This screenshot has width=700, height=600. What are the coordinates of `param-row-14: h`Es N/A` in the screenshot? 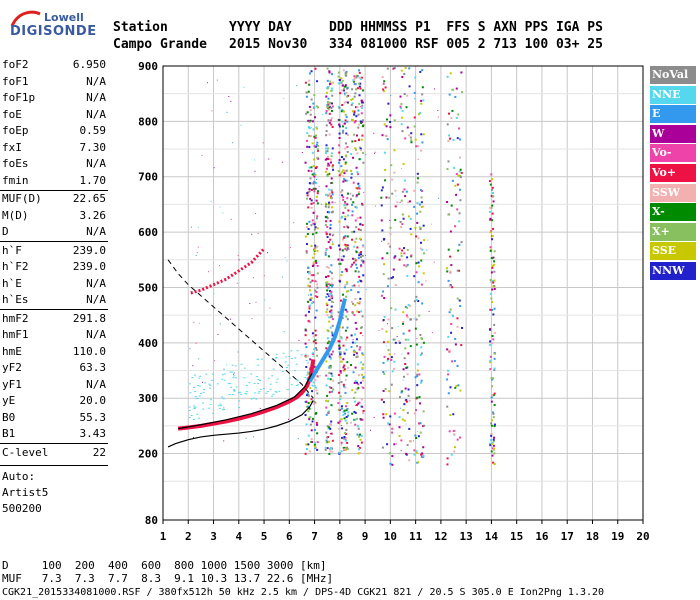 It's located at (54, 300).